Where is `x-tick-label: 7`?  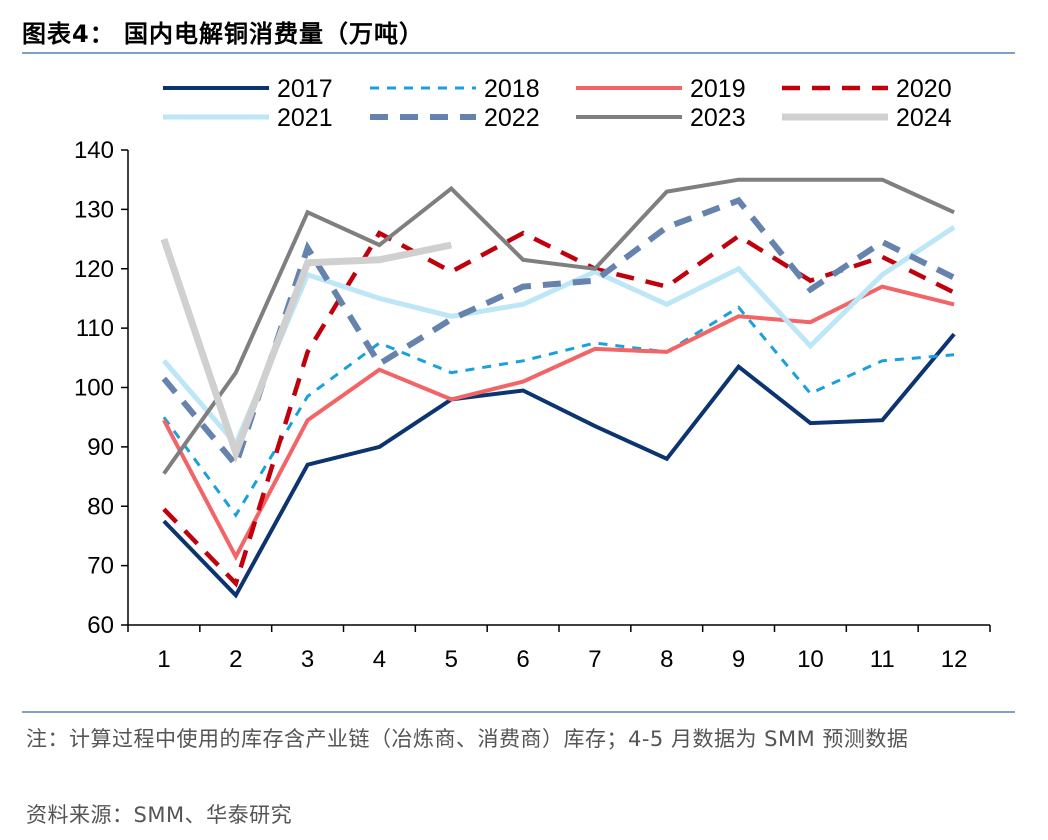
x-tick-label: 7 is located at coordinates (594, 659).